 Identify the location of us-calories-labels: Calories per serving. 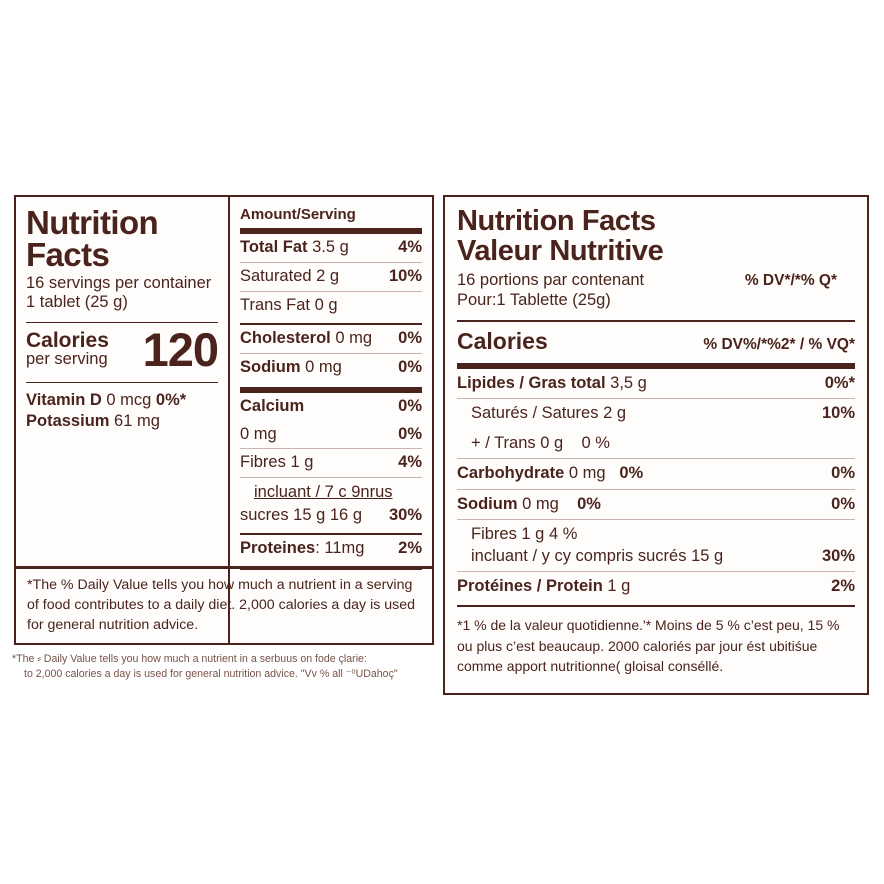
(67, 349).